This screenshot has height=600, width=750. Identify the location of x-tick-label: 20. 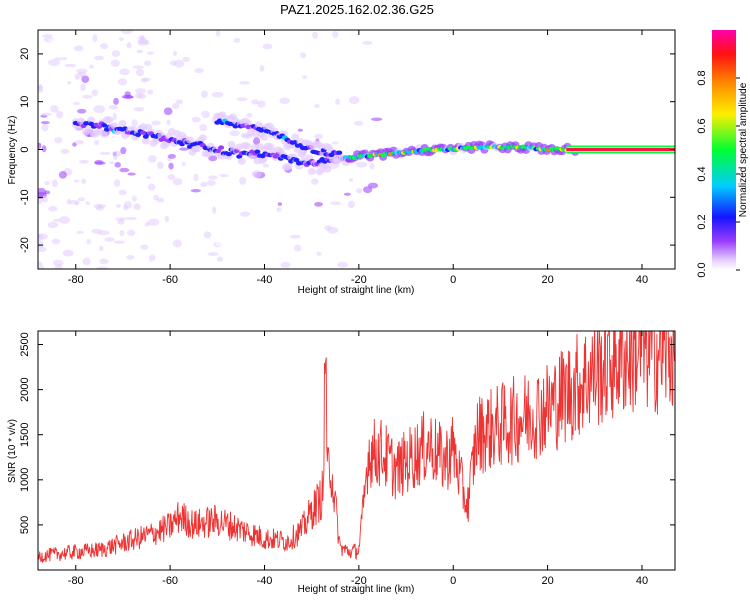
(547, 581).